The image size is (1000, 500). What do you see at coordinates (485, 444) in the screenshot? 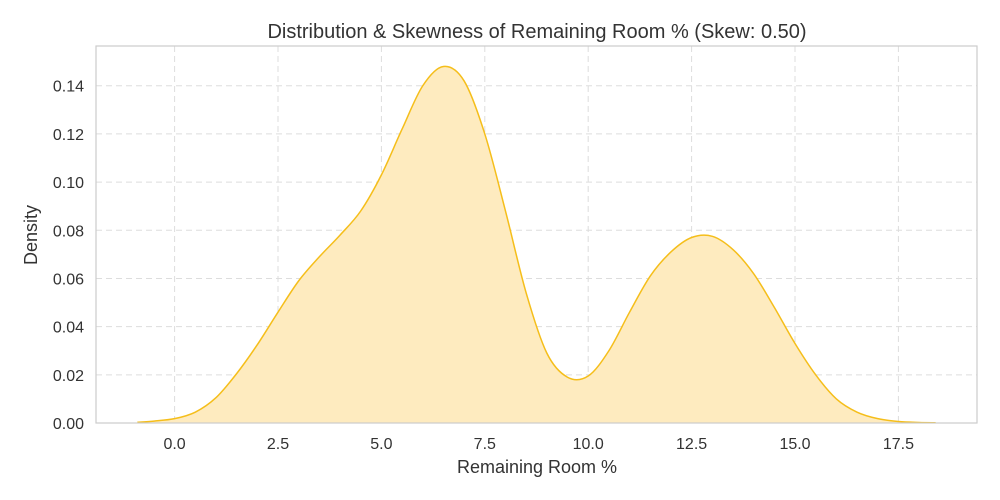
I see `x-tick-label: 7.5` at bounding box center [485, 444].